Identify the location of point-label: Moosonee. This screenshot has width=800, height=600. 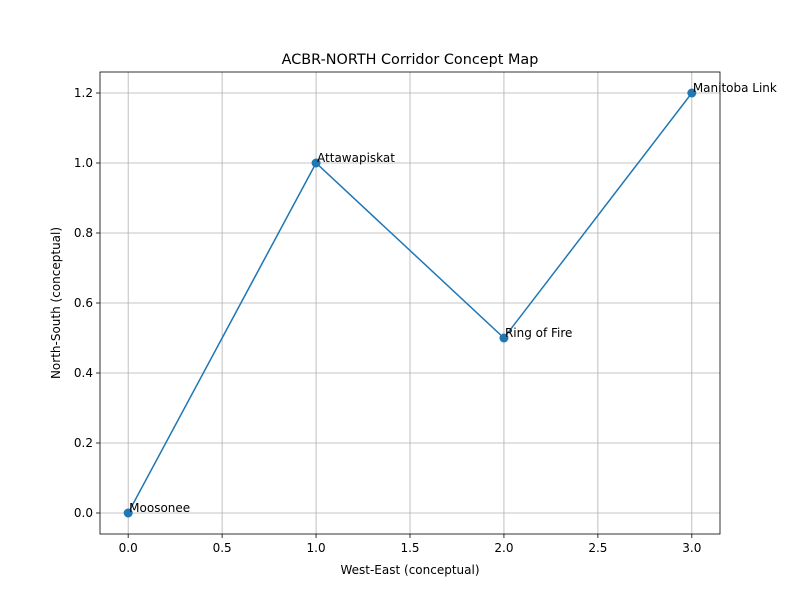
(159, 508).